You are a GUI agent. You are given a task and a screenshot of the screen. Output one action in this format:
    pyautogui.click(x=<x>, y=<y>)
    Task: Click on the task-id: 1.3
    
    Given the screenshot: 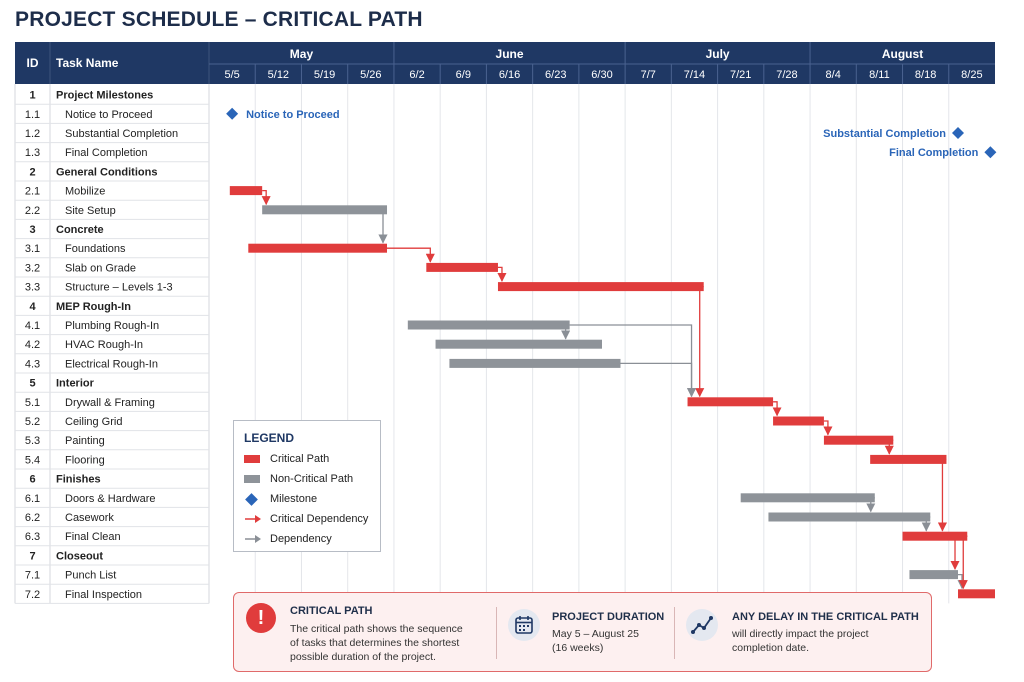 What is the action you would take?
    pyautogui.click(x=32, y=153)
    